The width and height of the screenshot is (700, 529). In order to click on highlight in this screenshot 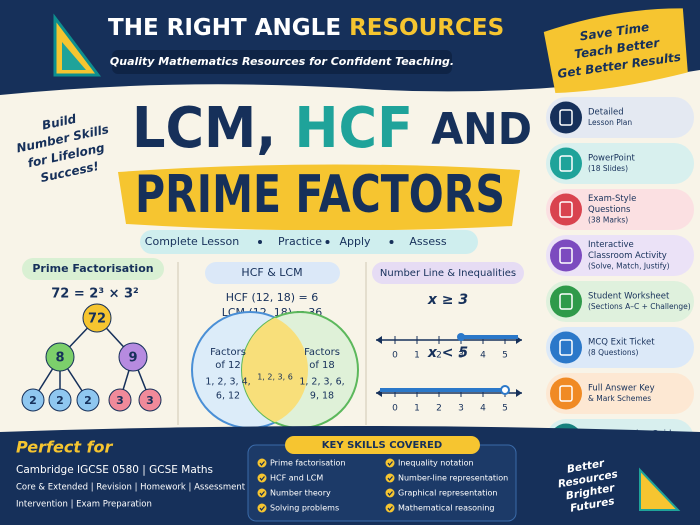, I will do `click(319, 197)`.